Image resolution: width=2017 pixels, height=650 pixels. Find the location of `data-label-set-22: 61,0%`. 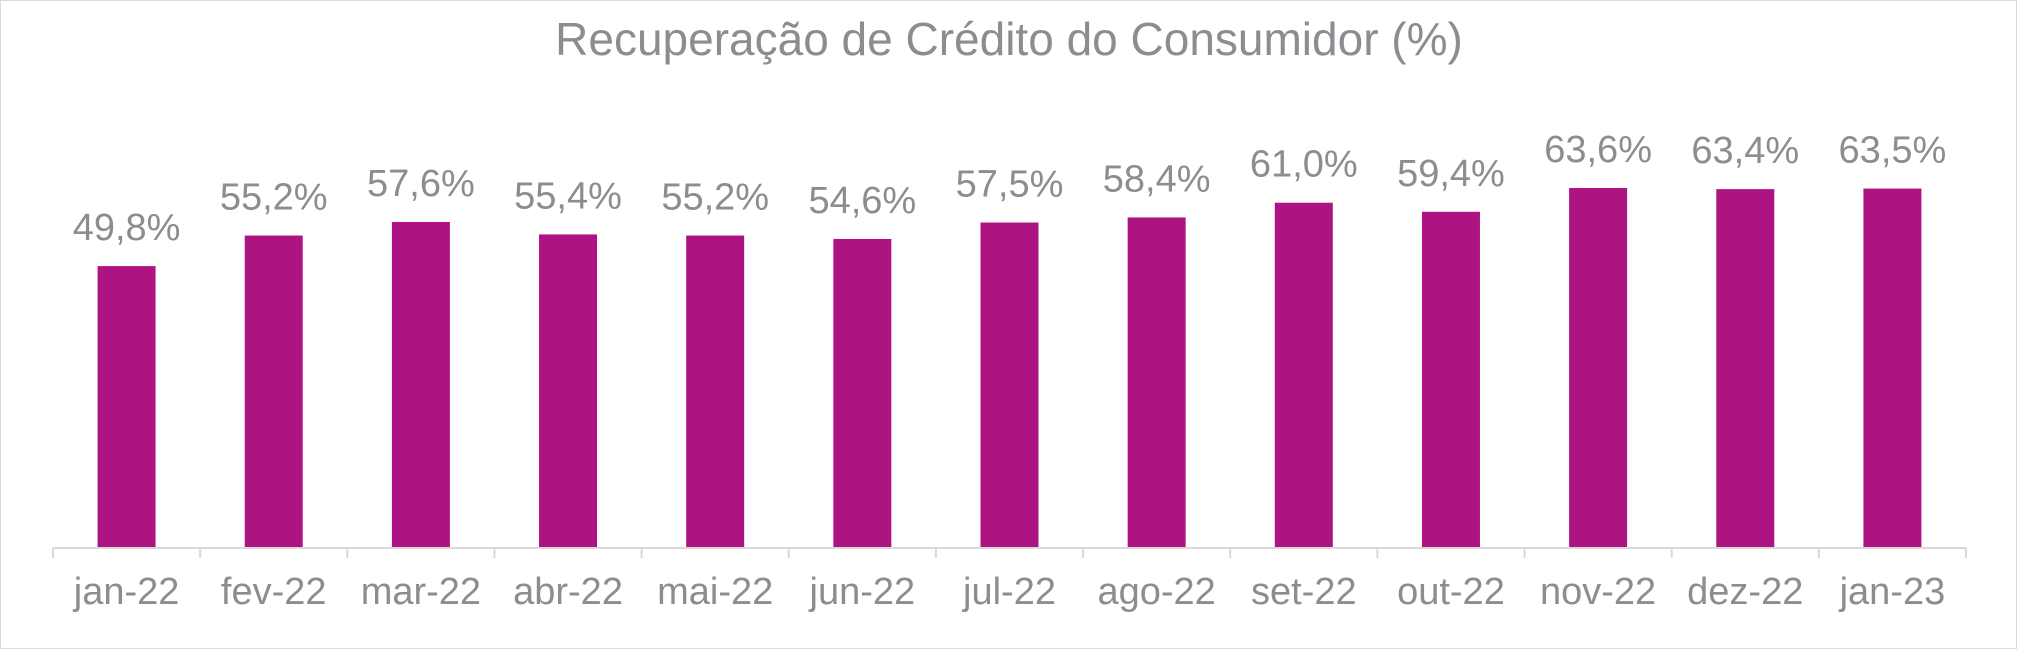

data-label-set-22: 61,0% is located at coordinates (1304, 165).